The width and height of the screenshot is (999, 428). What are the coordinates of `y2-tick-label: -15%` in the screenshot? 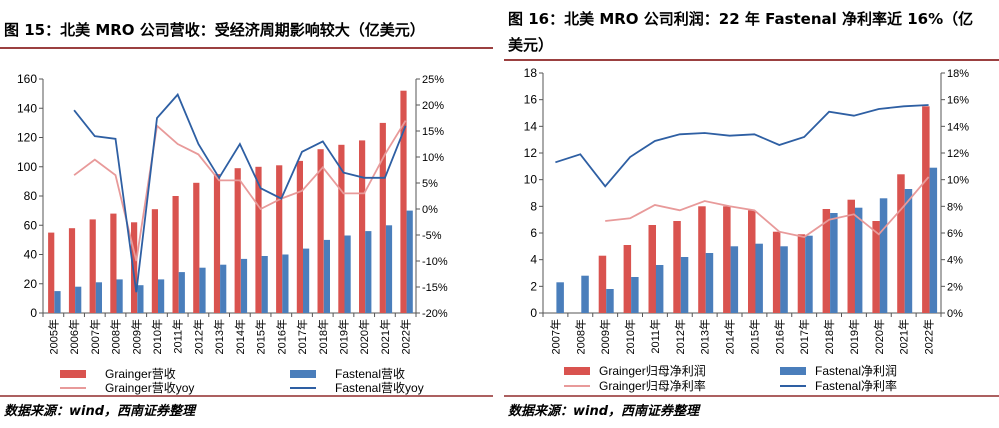 It's located at (435, 288).